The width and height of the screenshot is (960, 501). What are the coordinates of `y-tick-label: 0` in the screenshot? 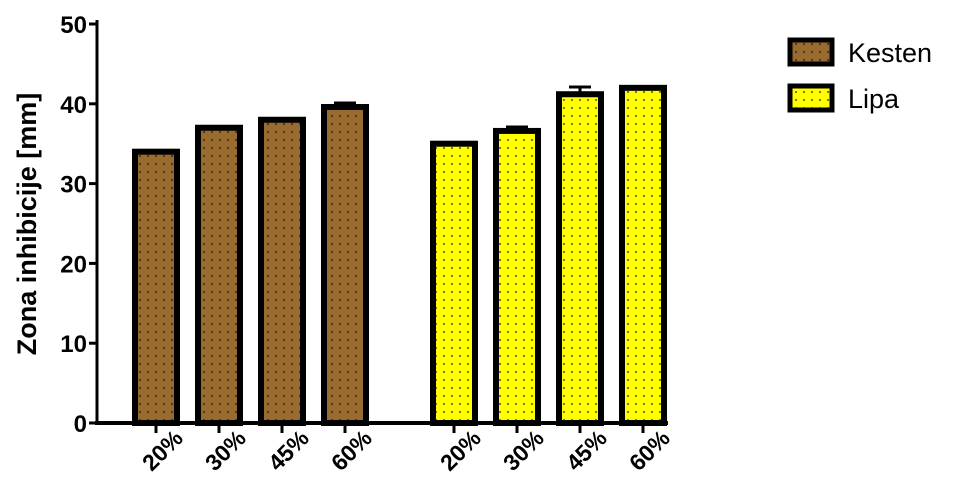 It's located at (80, 424).